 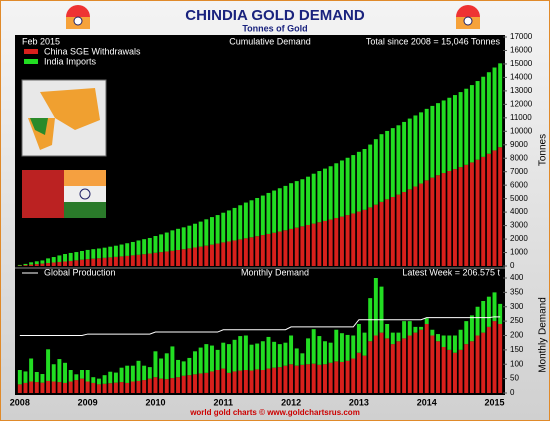 What do you see at coordinates (543, 335) in the screenshot?
I see `y-axis-label: Monthly Demand` at bounding box center [543, 335].